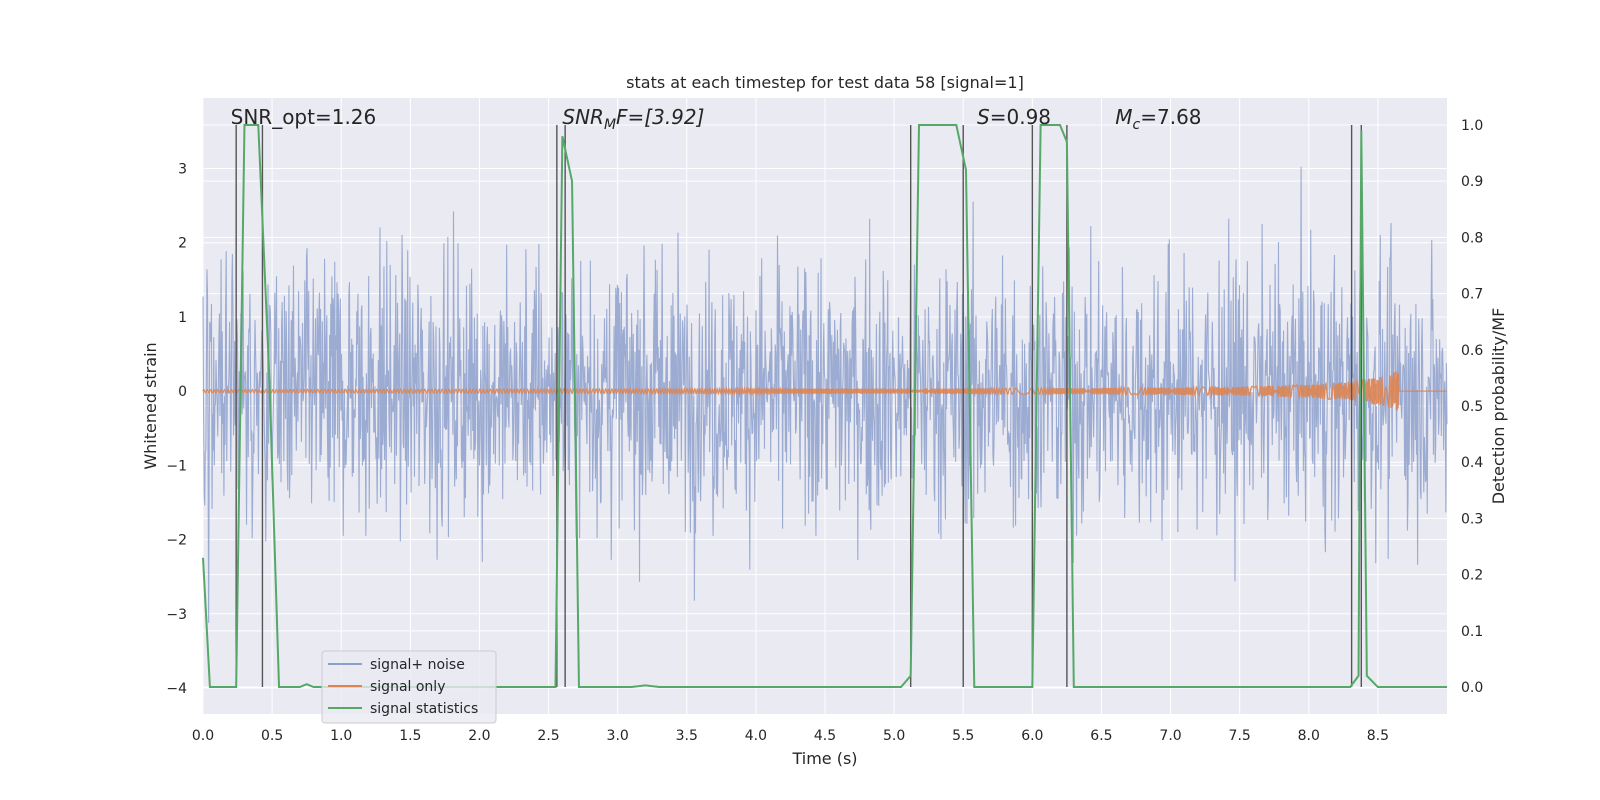 The height and width of the screenshot is (800, 1600). I want to click on x-tick-label: 8.0, so click(1309, 736).